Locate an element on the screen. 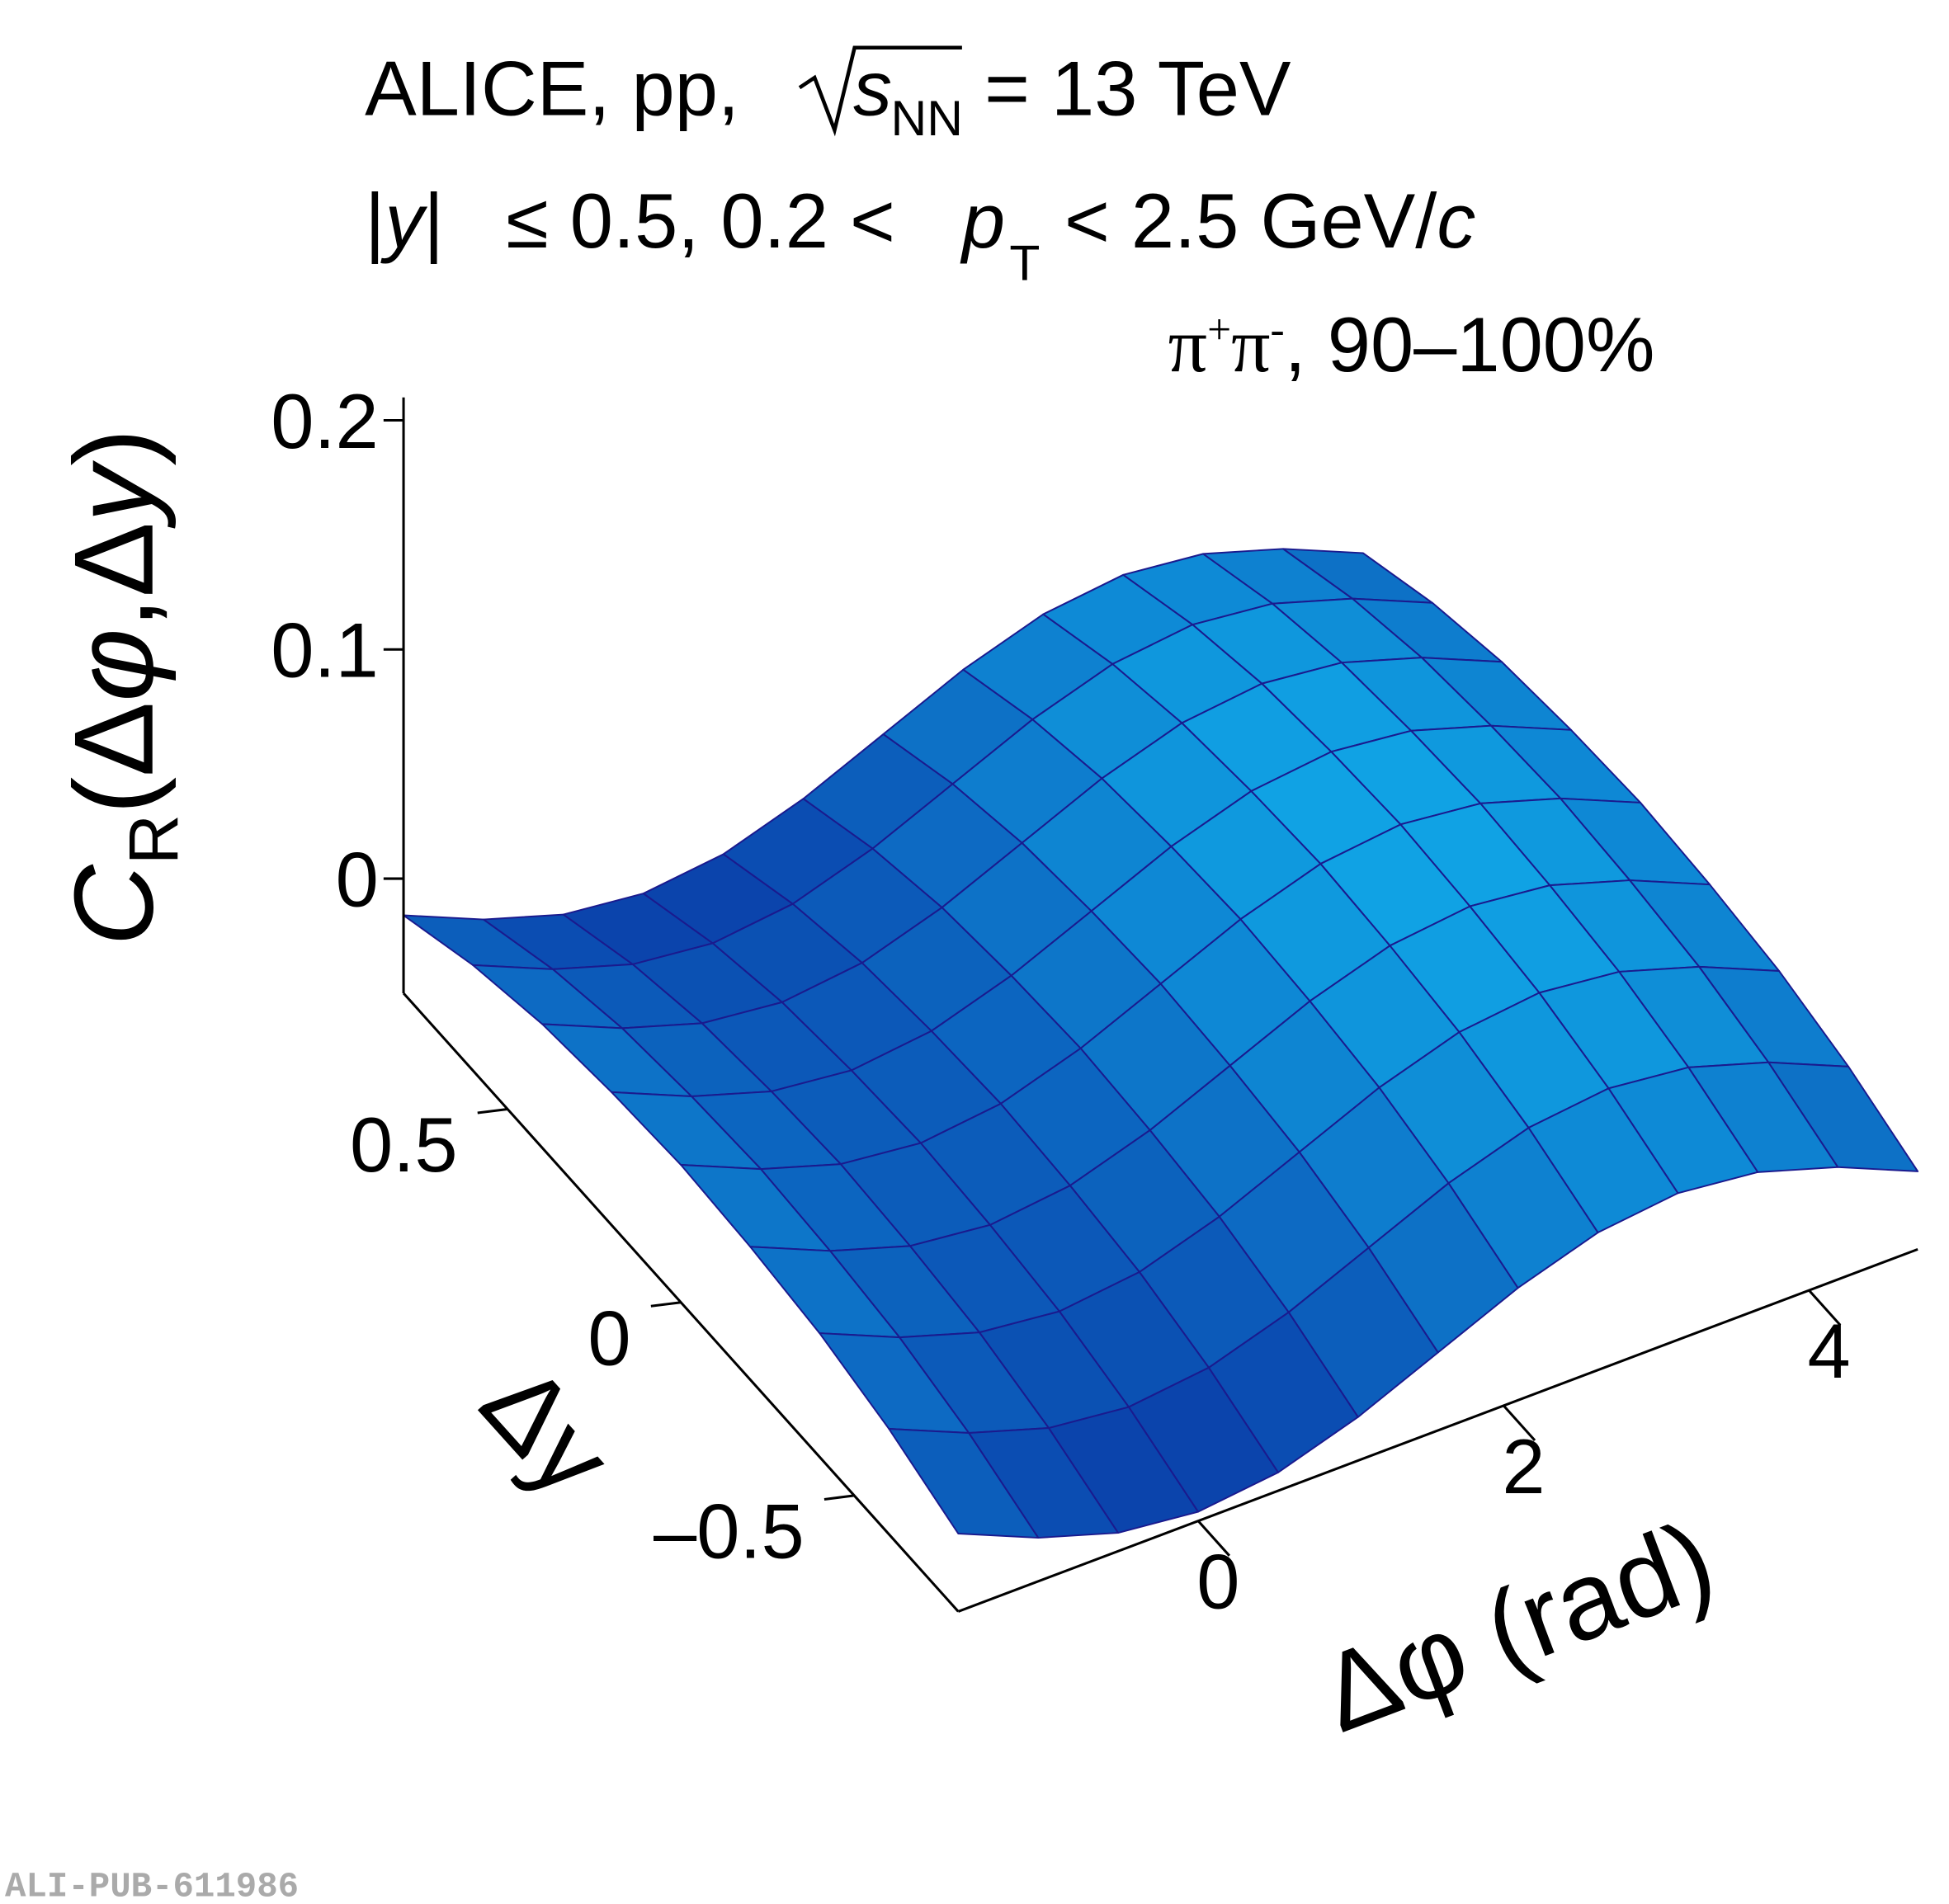 The width and height of the screenshot is (1949, 1904). title-part: s is located at coordinates (873, 88).